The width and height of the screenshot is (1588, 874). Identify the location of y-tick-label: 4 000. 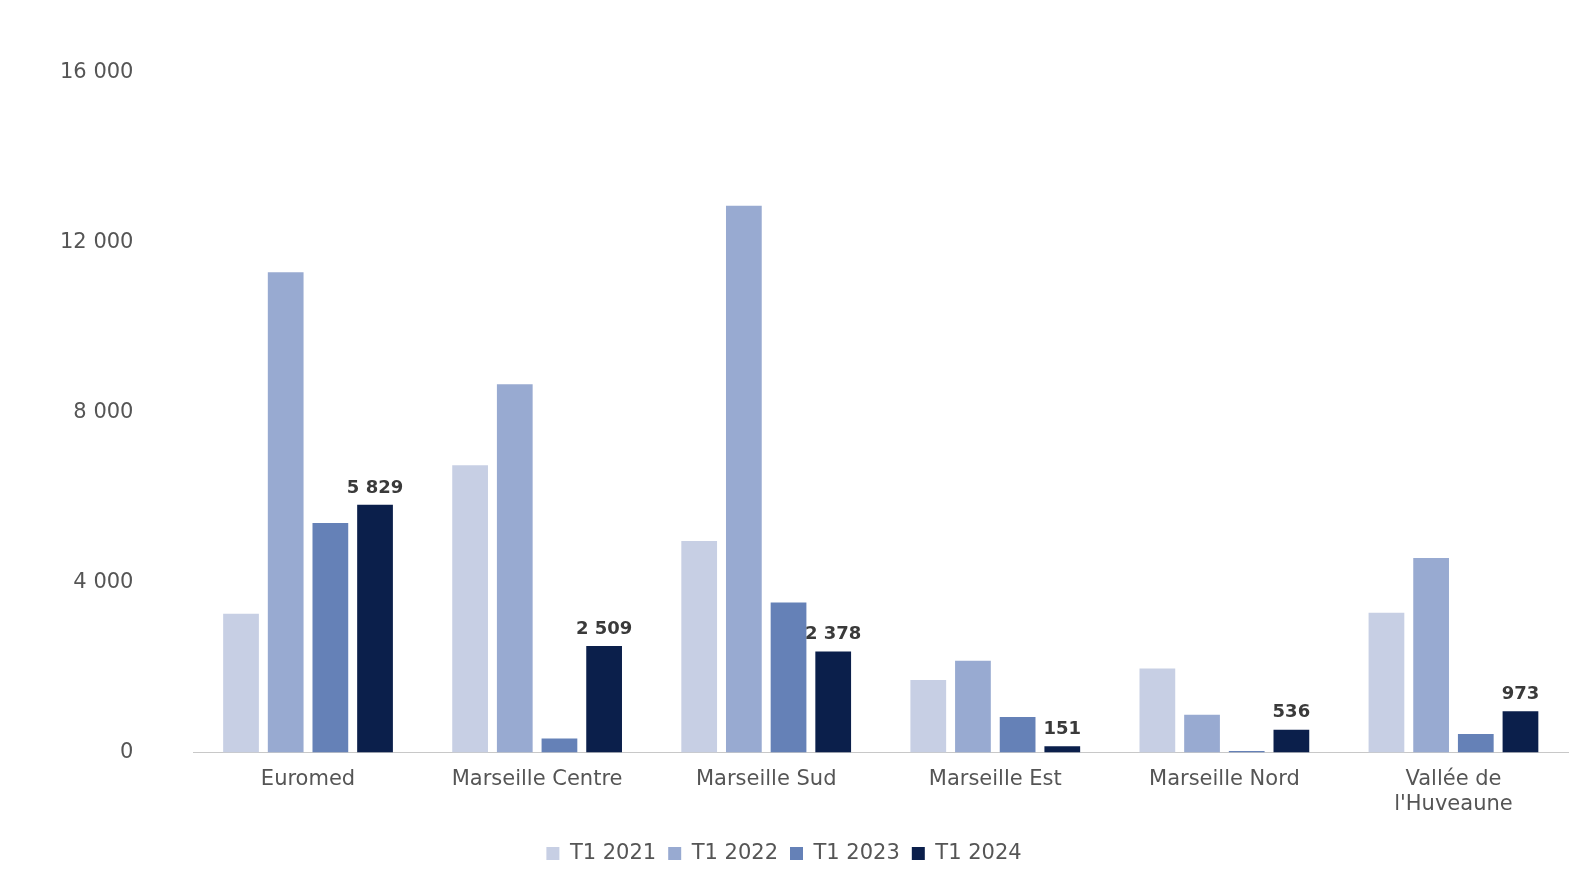
(103, 581).